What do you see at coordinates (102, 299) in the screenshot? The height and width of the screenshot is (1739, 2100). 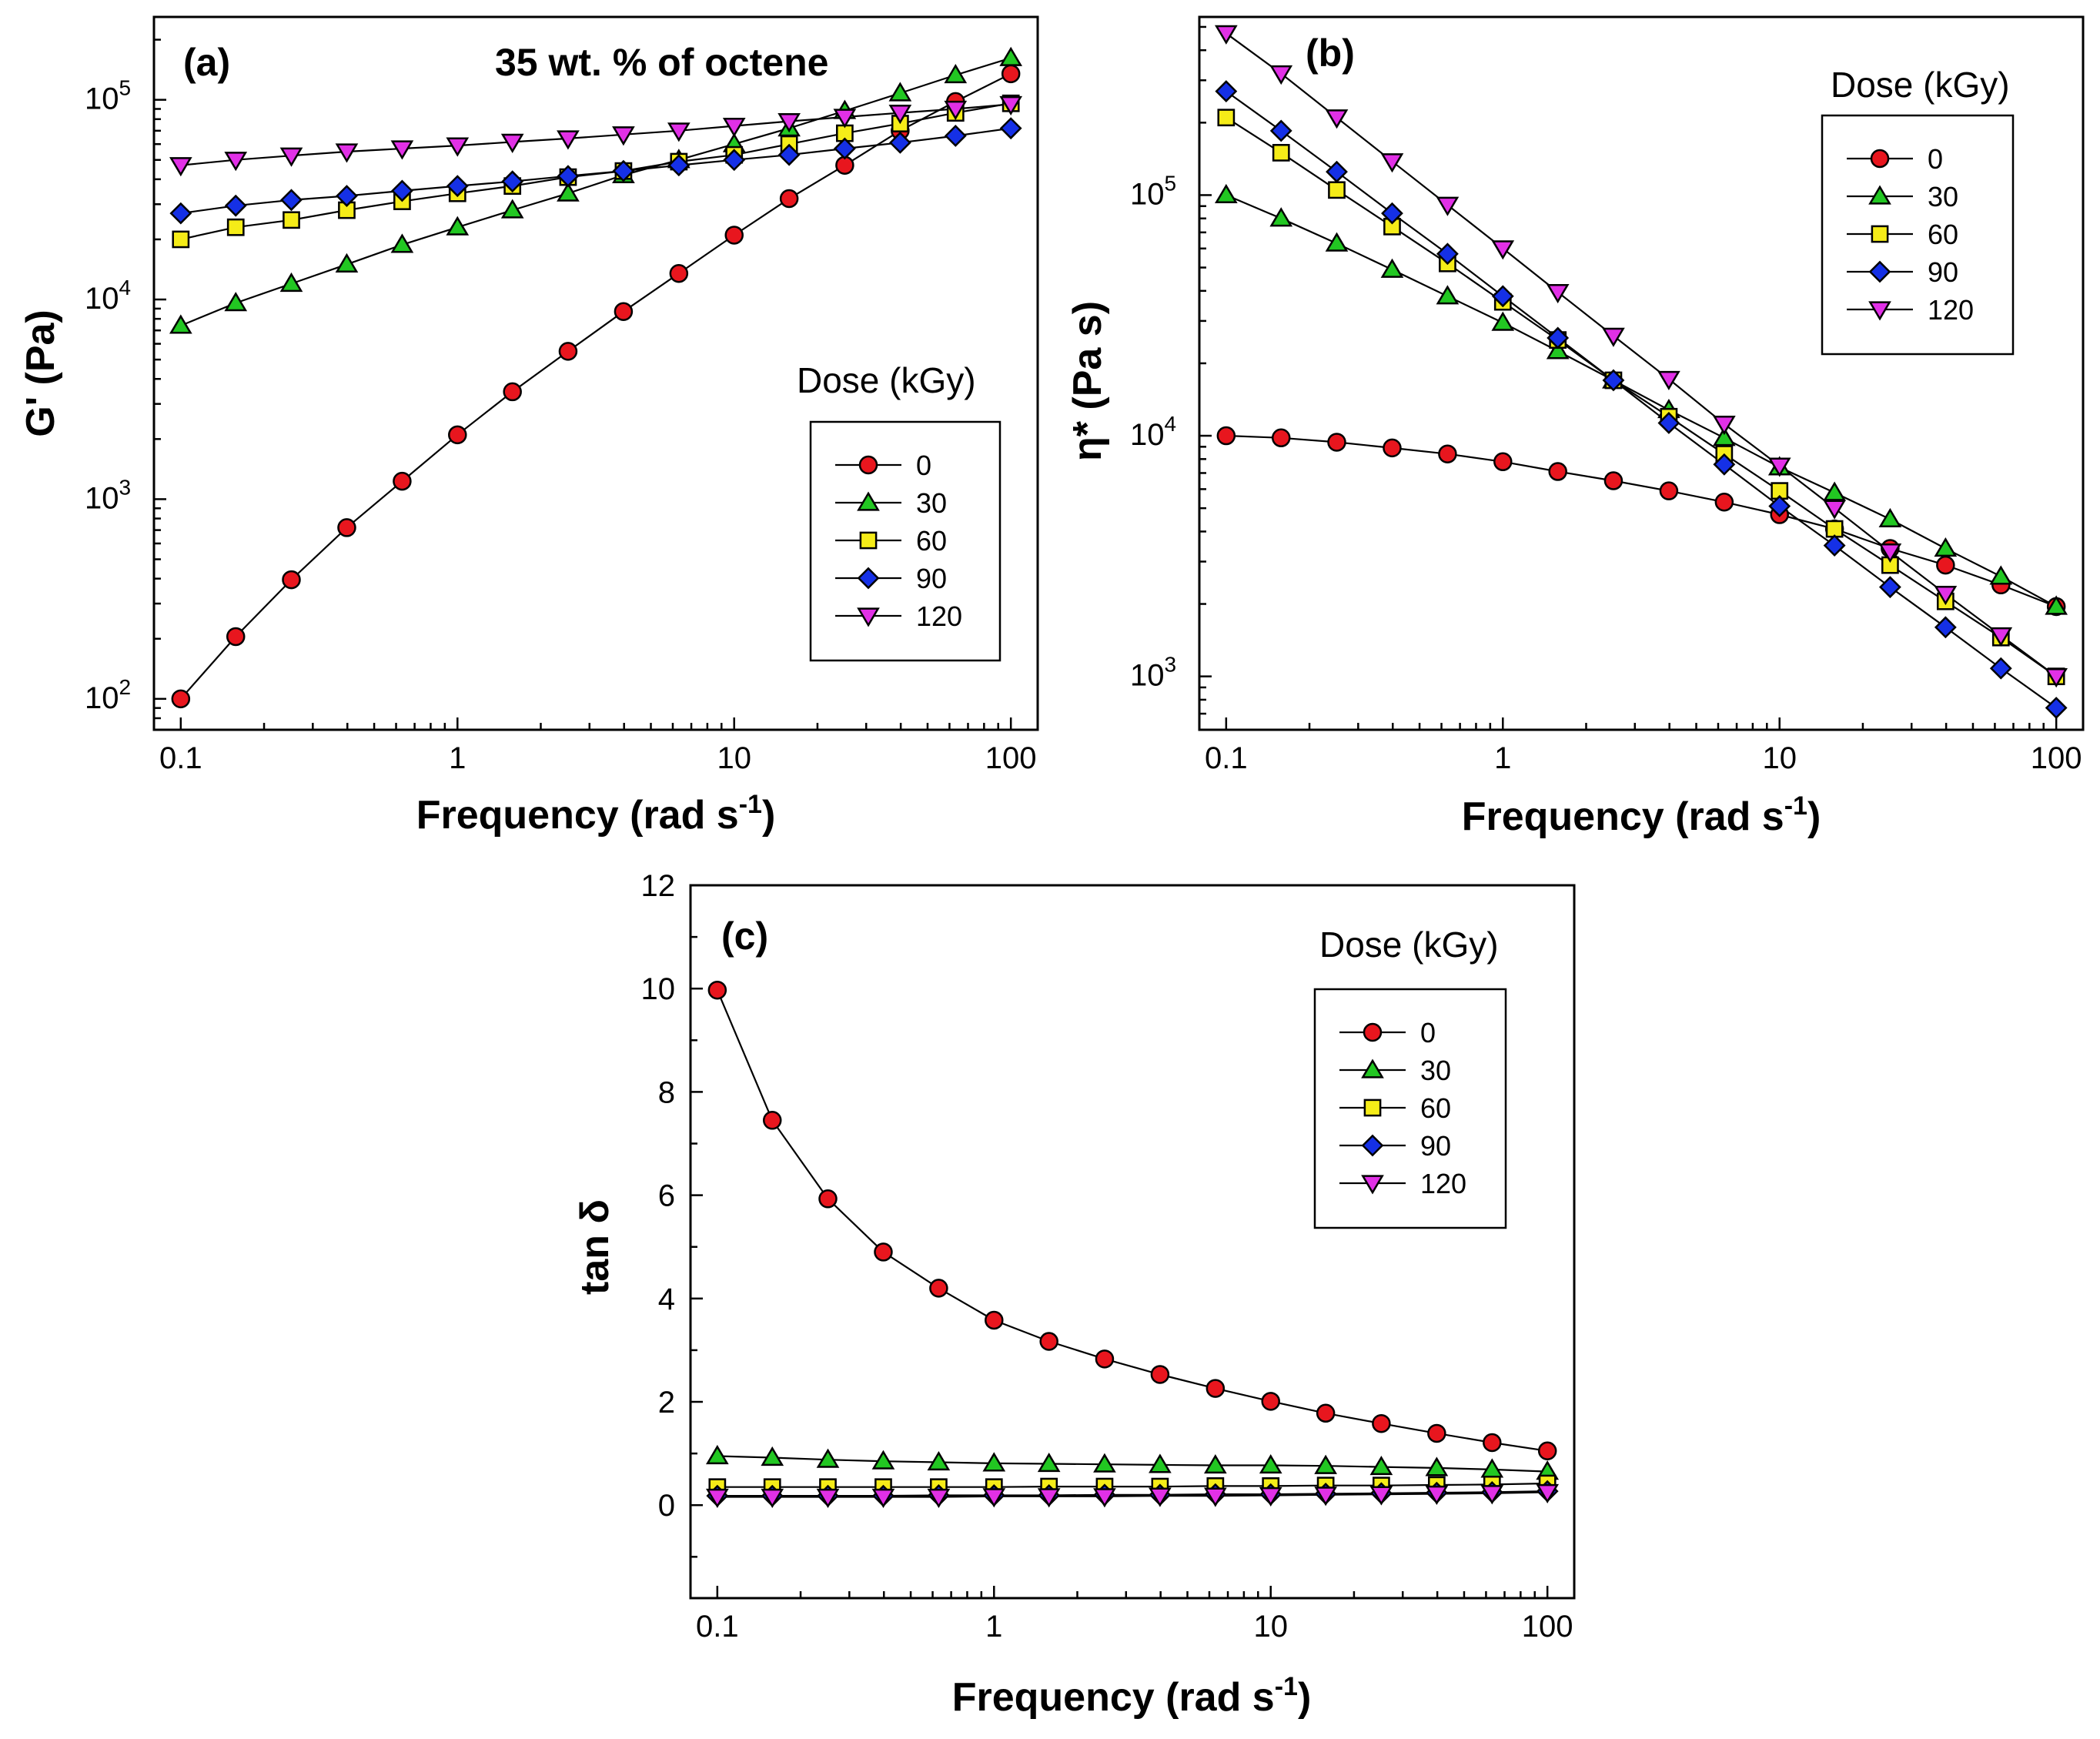 I see `panel-a-ytick-base: 10` at bounding box center [102, 299].